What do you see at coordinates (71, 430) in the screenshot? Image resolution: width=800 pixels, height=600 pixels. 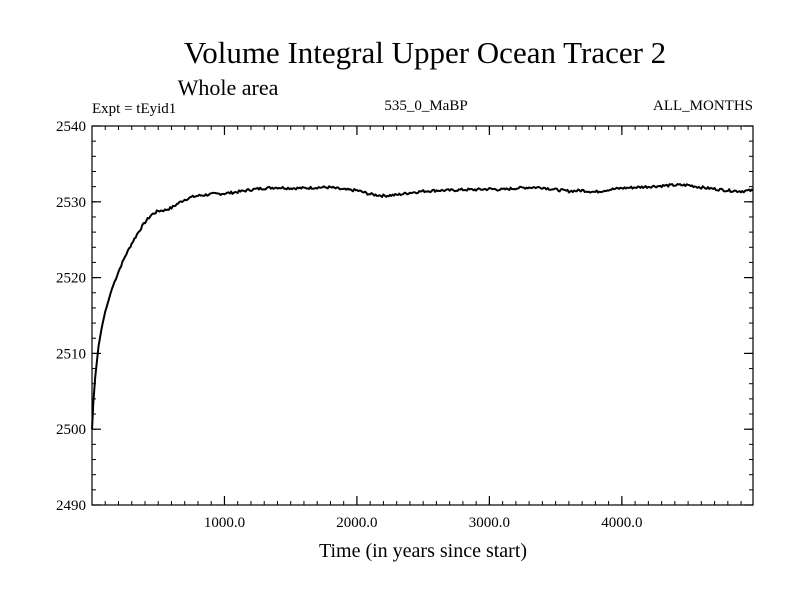 I see `y-tick-label: 2500` at bounding box center [71, 430].